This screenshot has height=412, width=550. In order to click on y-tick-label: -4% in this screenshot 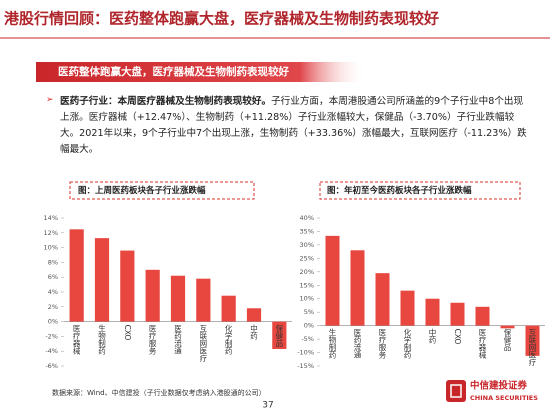, I will do `click(51, 351)`.